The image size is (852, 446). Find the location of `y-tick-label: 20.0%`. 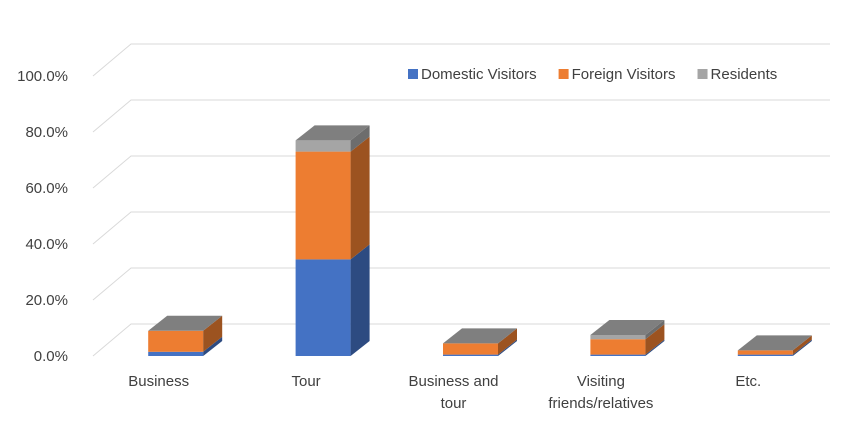

y-tick-label: 20.0% is located at coordinates (46, 300).